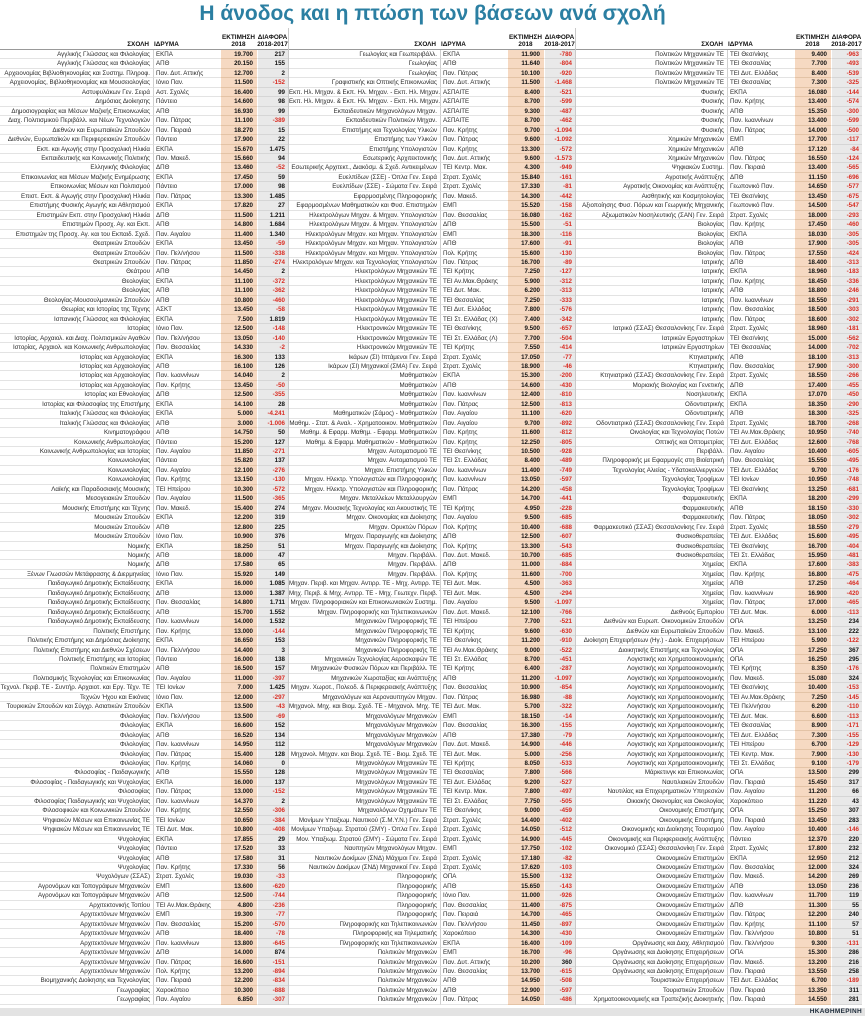 The image size is (865, 1016). Describe the element at coordinates (77, 782) in the screenshot. I see `school-cell: Φιλοσοφίας - Παιδαγωγικής και Ψυχολογίας` at that location.